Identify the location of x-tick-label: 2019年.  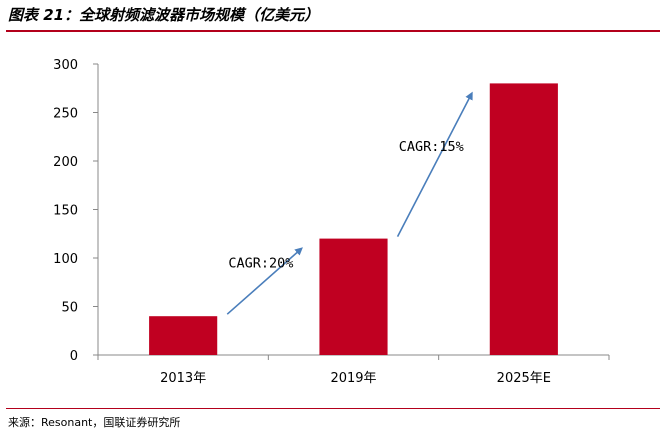
(353, 378).